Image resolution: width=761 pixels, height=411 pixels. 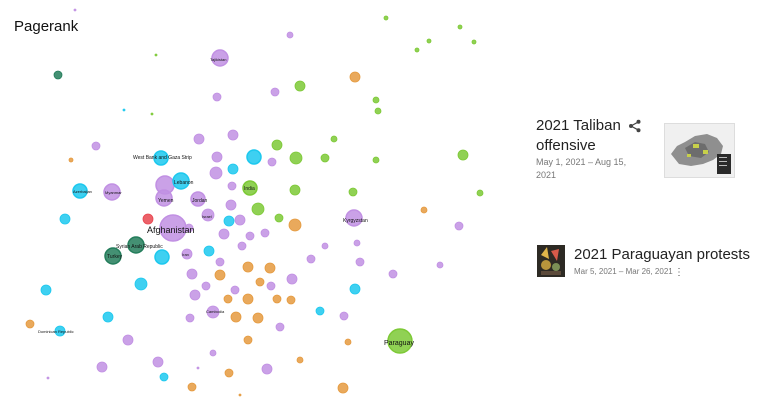 I want to click on node-israel, so click(x=208, y=215).